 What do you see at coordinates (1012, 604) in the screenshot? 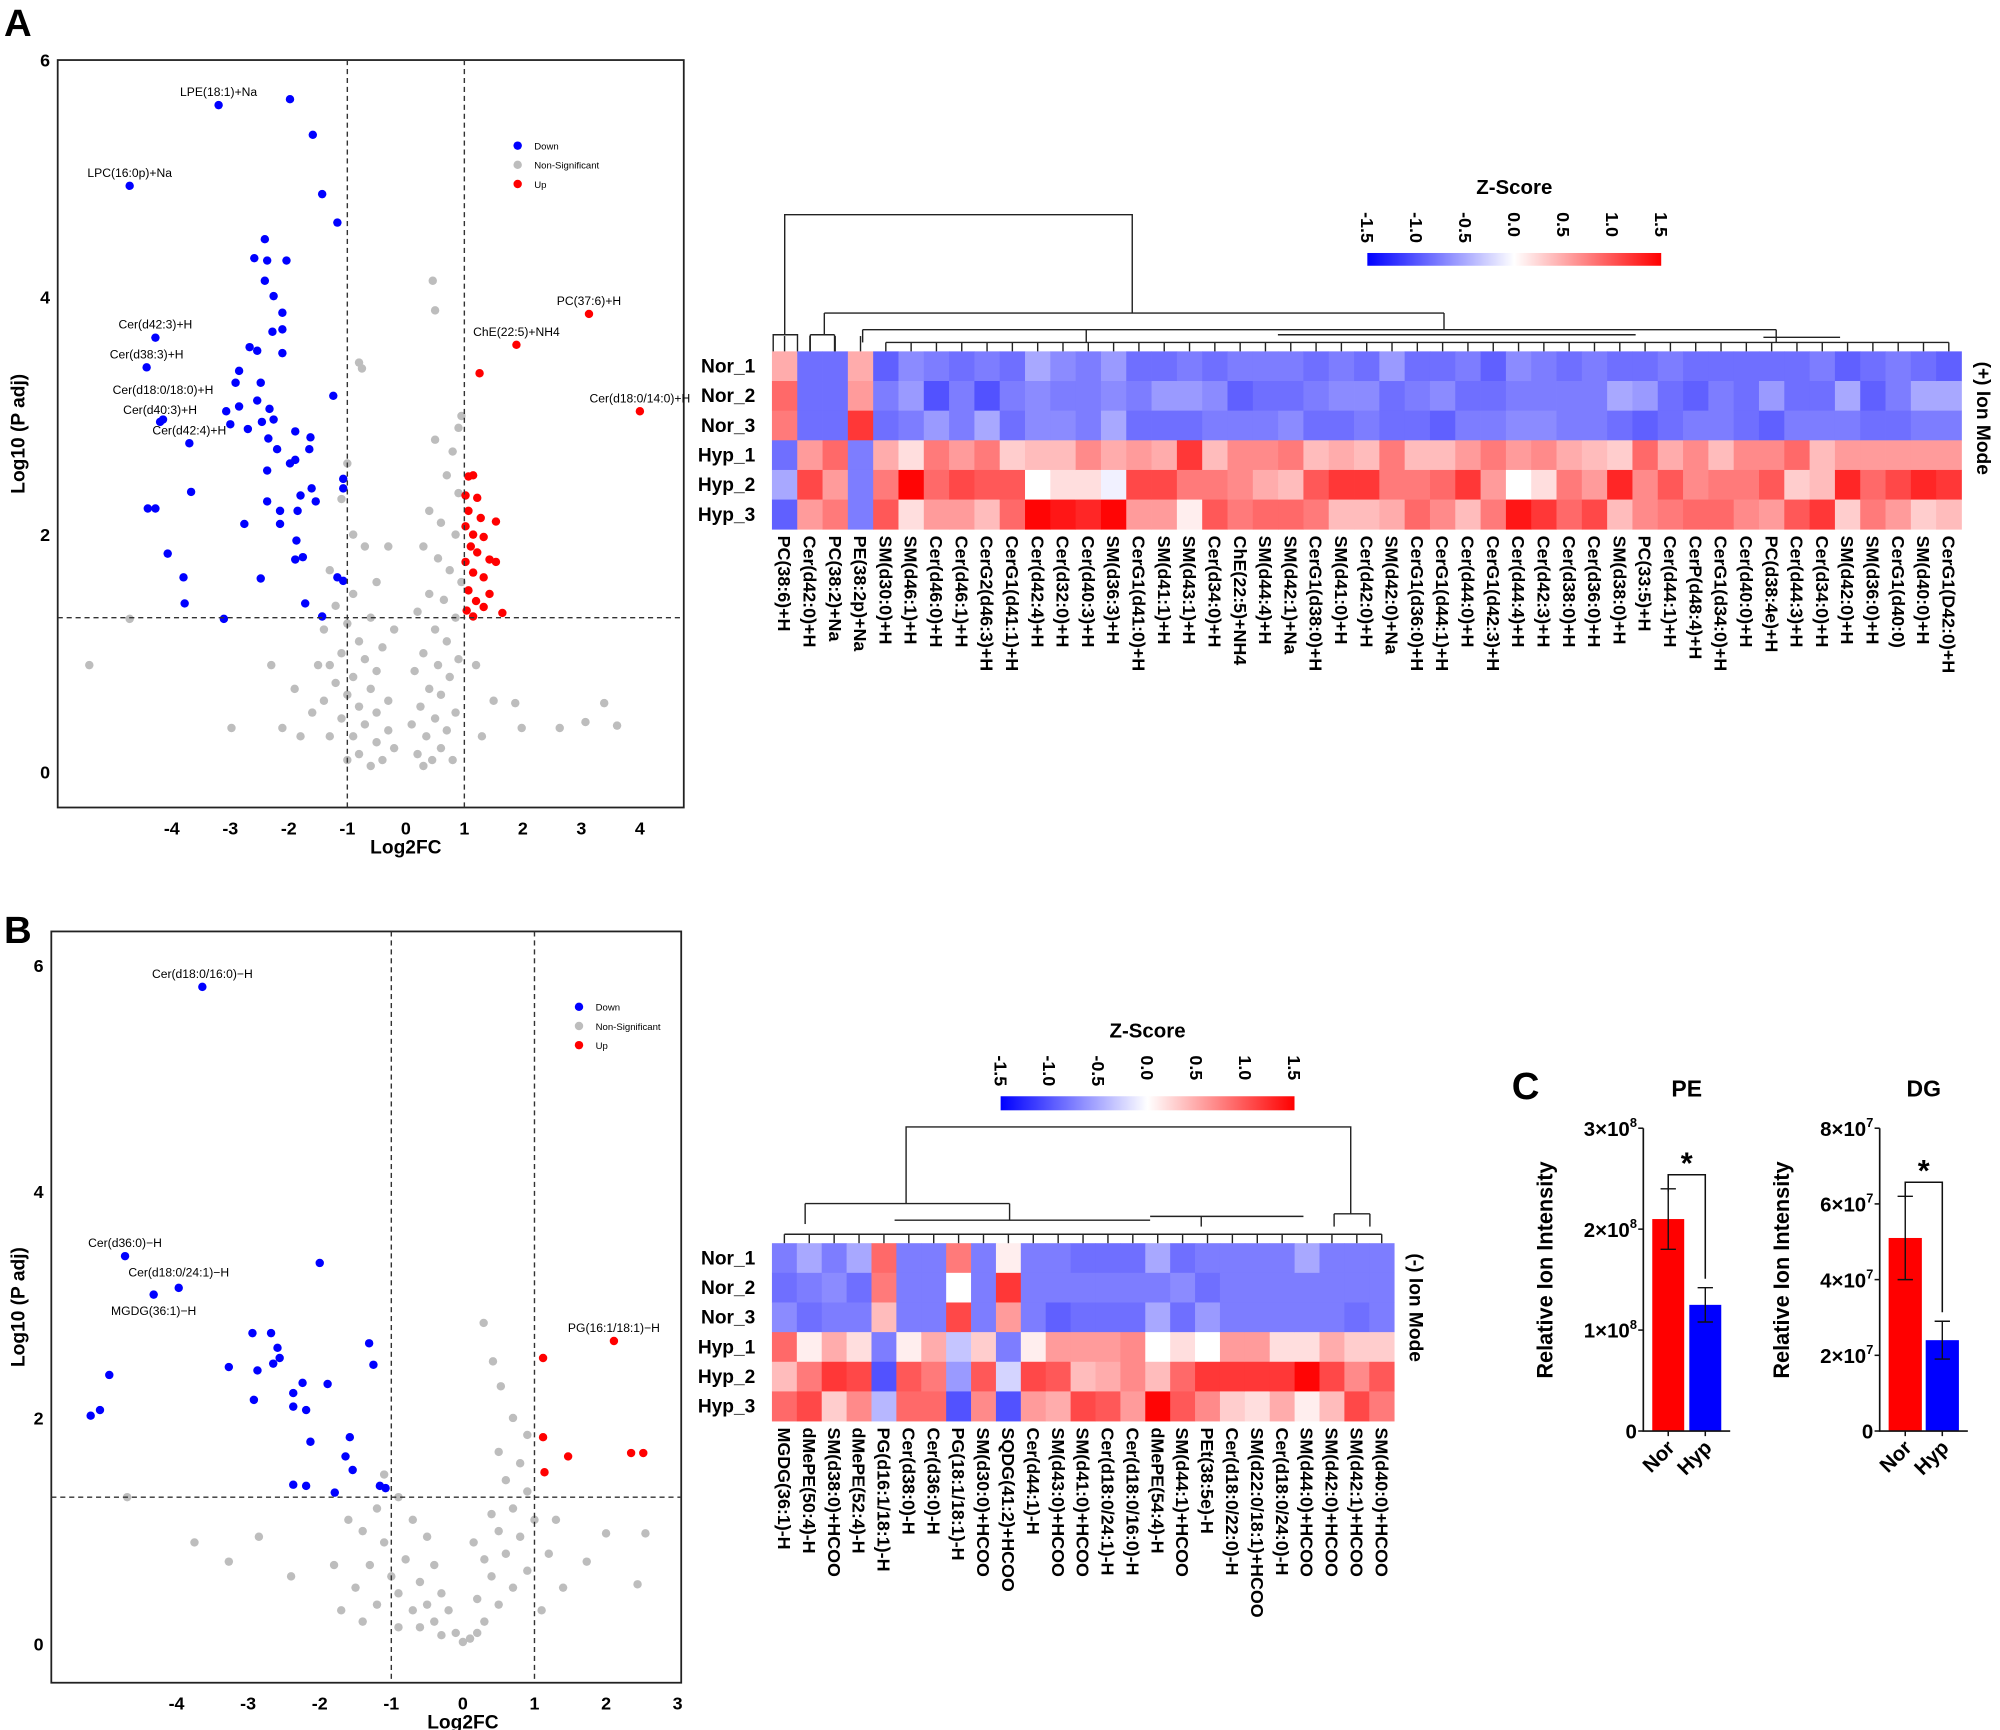
I see `column-label: CerG1(d41:1)+H` at bounding box center [1012, 604].